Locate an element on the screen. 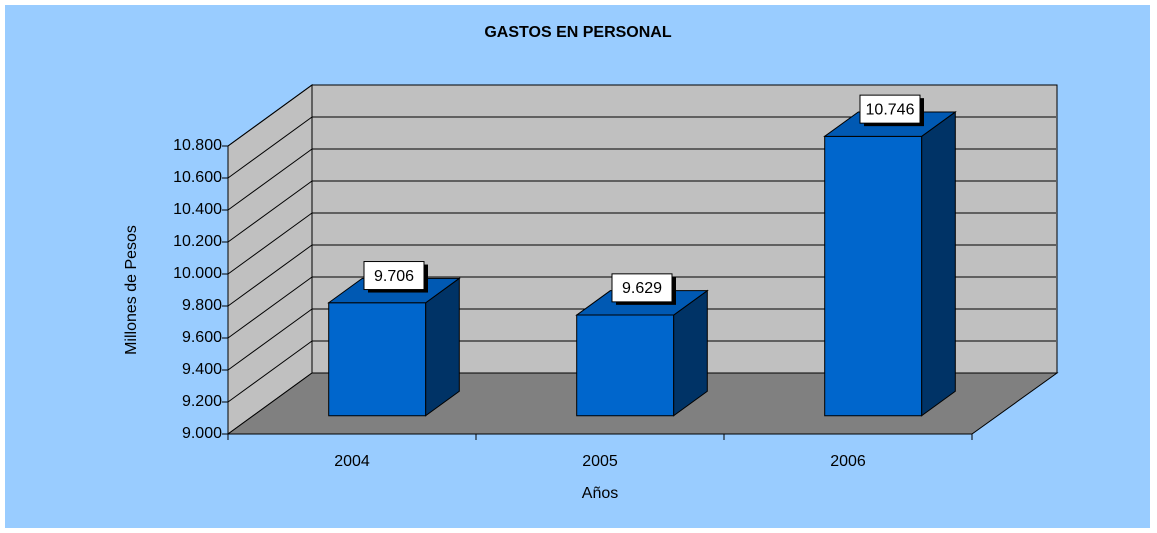  value-label: 9.629 is located at coordinates (642, 288).